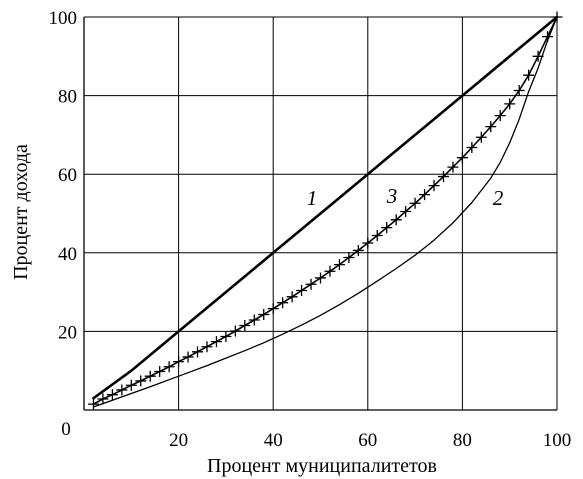 Image resolution: width=583 pixels, height=479 pixels. What do you see at coordinates (322, 466) in the screenshot?
I see `x-axis-title: Процент муниципалитетов` at bounding box center [322, 466].